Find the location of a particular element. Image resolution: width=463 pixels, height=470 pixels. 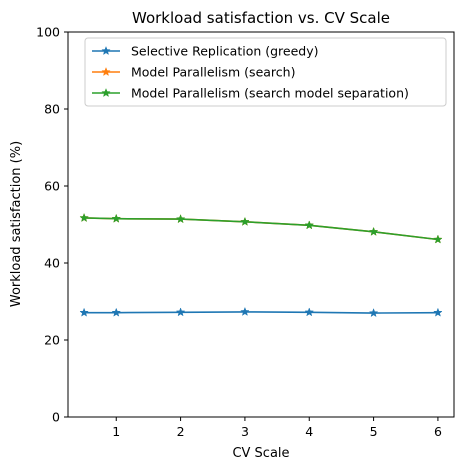

y-tick-label: 20 is located at coordinates (52, 340).